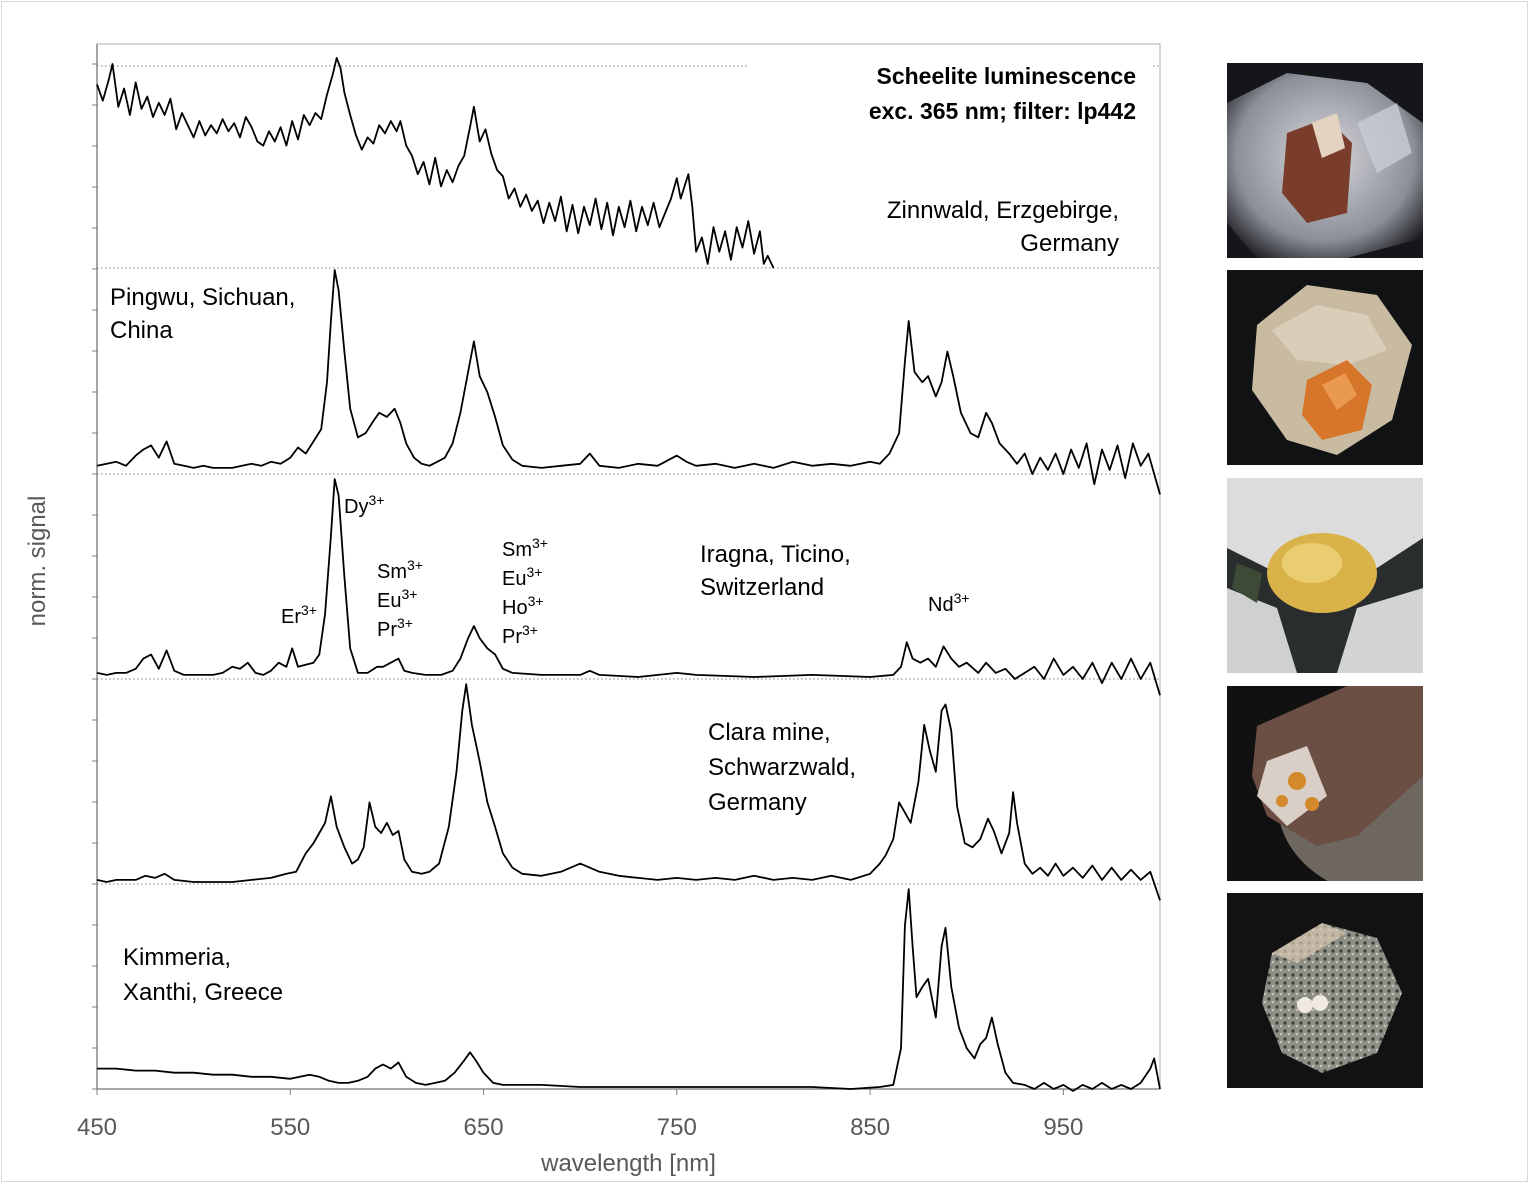 This screenshot has width=1529, height=1183. I want to click on ion-annotation-5: Nd3+, so click(949, 603).